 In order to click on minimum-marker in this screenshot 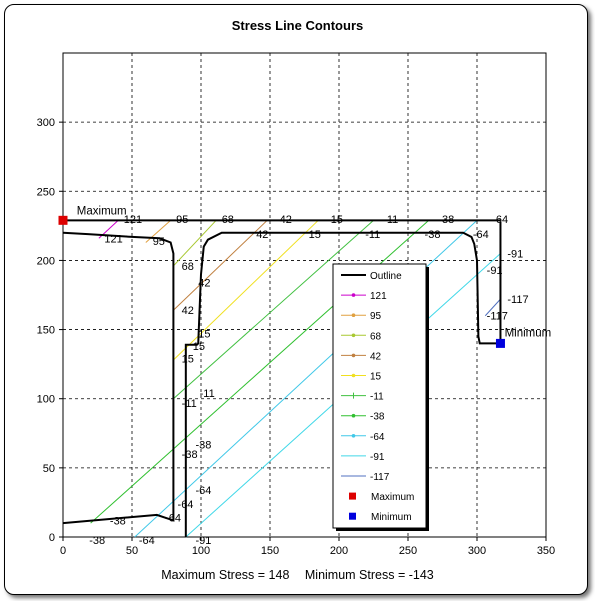, I will do `click(500, 343)`.